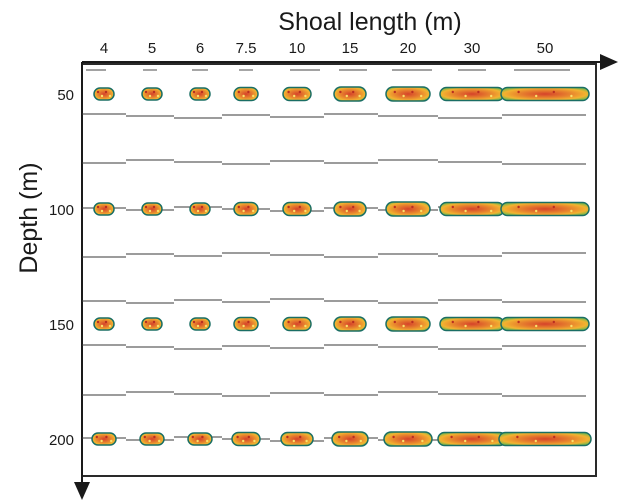 The image size is (621, 504). What do you see at coordinates (369, 22) in the screenshot?
I see `x-axis-title: Shoal length (m)` at bounding box center [369, 22].